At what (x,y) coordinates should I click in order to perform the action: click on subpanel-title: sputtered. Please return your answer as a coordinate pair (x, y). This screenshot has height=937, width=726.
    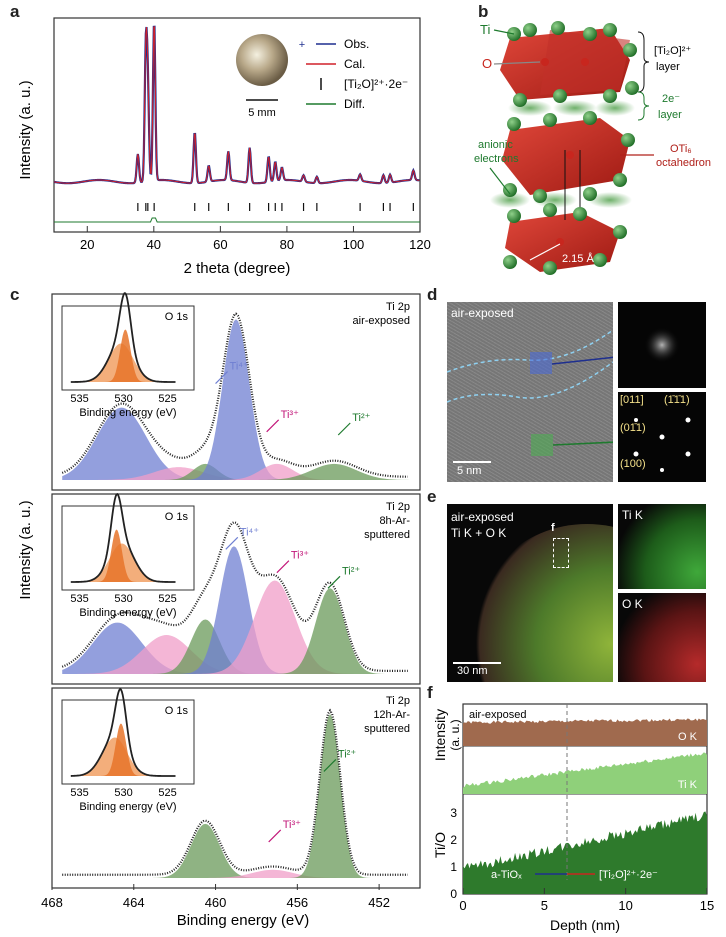
    Looking at the image, I should click on (387, 535).